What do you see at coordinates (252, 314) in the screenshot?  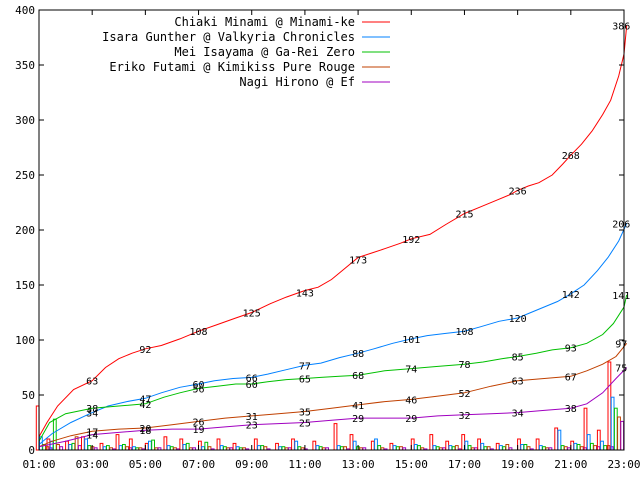 I see `data-label: 125` at bounding box center [252, 314].